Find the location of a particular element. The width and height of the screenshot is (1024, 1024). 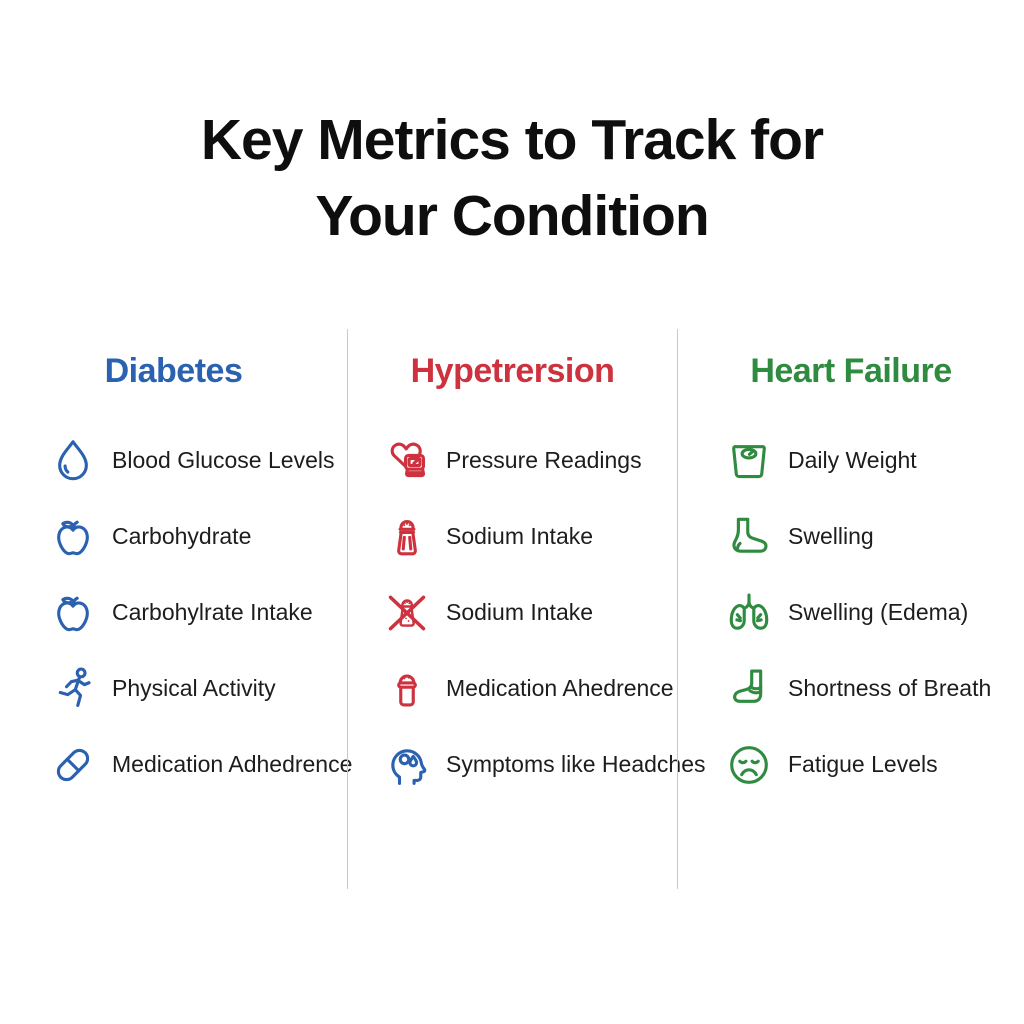

list-item: Physical Activity is located at coordinates (173, 689).